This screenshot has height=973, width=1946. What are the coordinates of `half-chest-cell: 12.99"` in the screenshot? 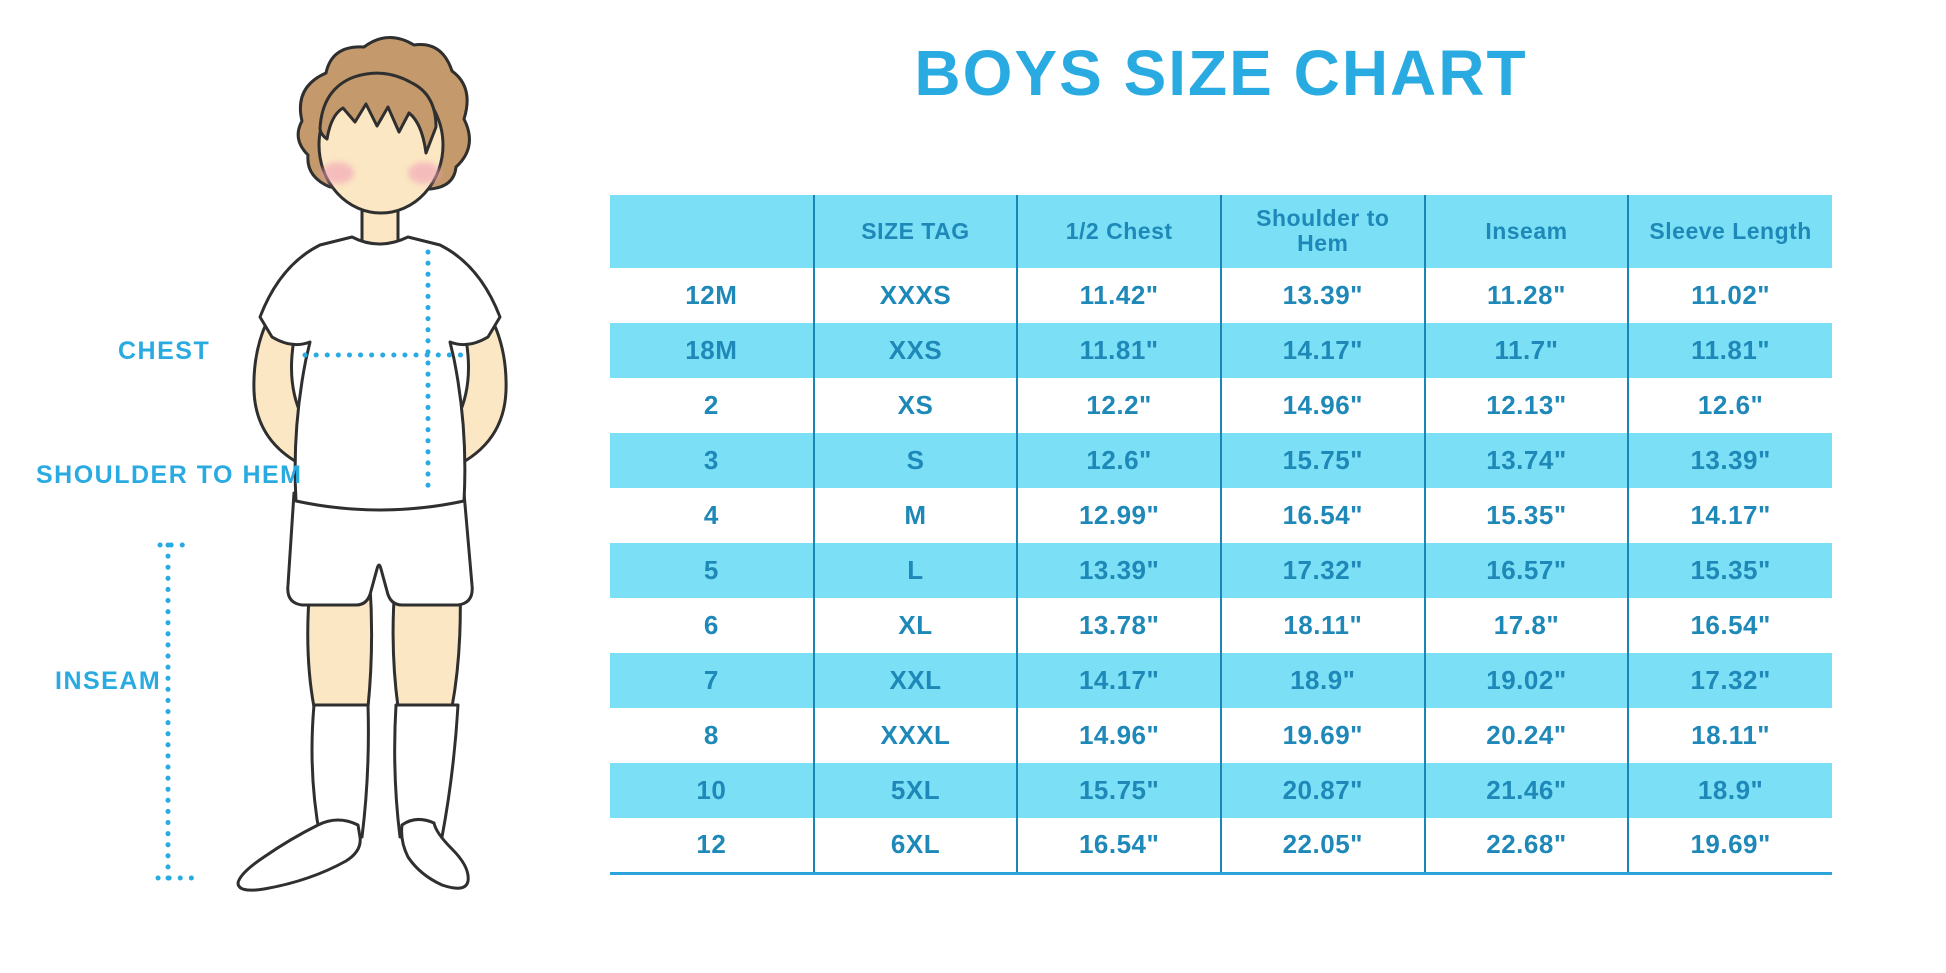 It's located at (1119, 515).